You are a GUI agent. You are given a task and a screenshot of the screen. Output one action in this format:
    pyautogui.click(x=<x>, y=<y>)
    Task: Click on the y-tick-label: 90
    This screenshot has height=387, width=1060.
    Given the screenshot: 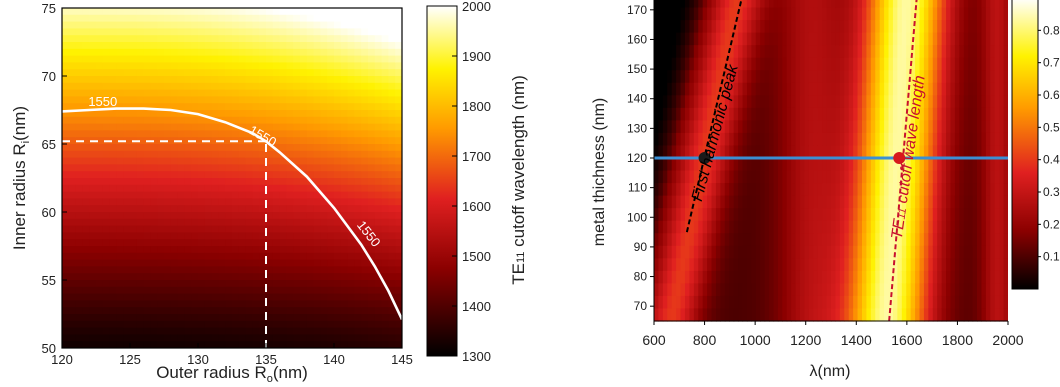 What is the action you would take?
    pyautogui.click(x=641, y=247)
    